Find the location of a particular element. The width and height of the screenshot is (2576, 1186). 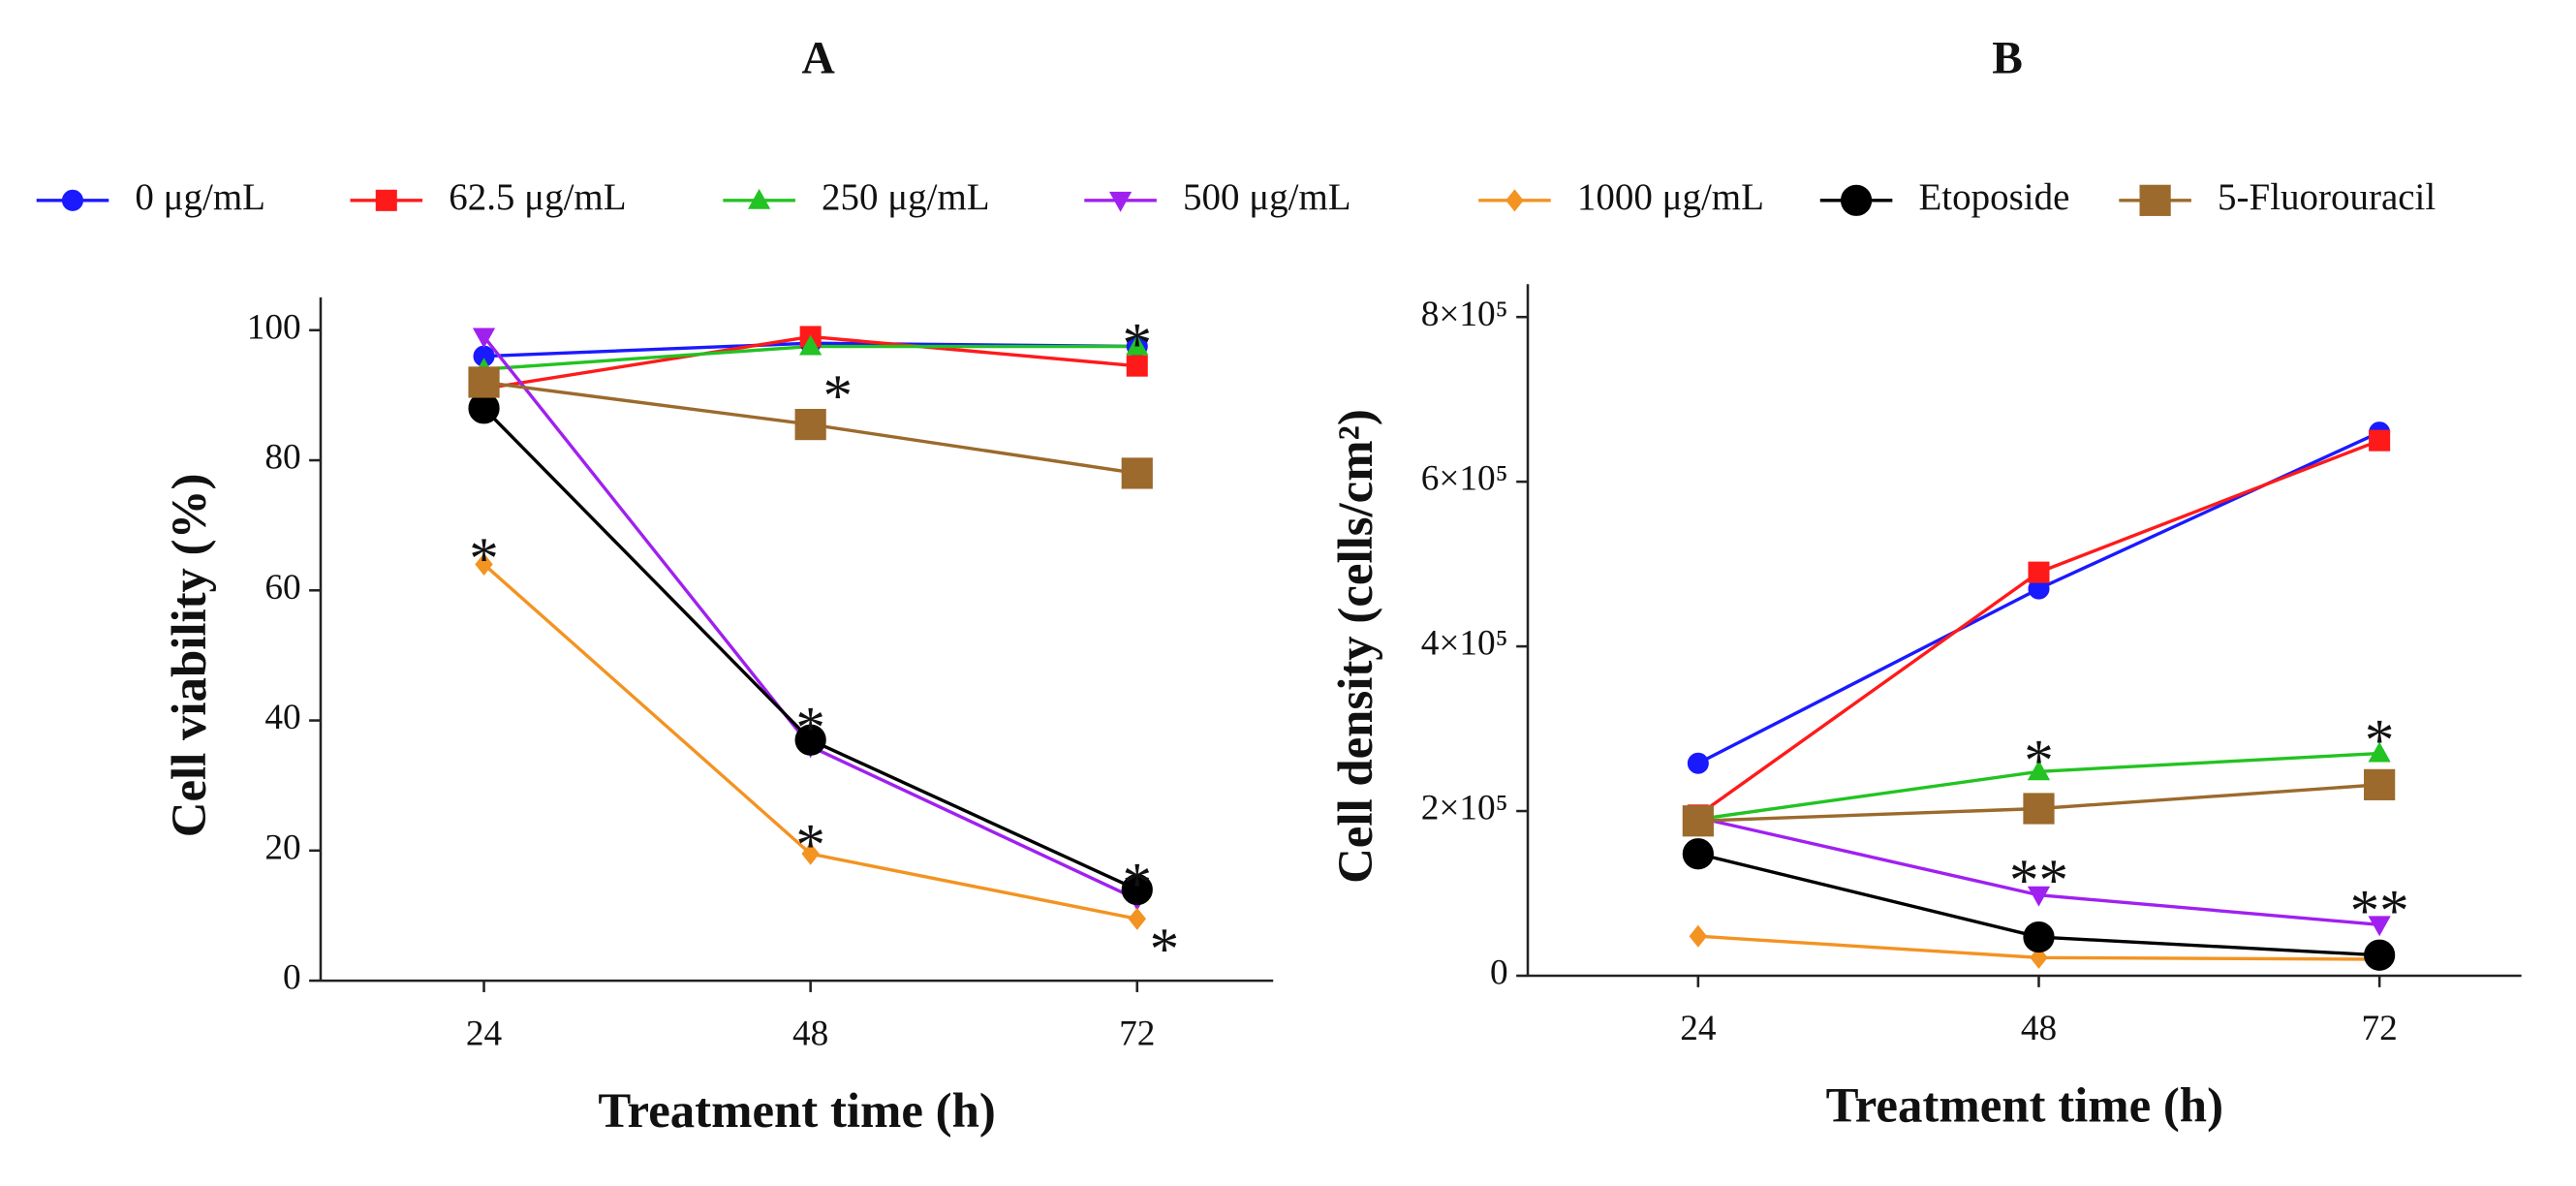

legend-label: 0 μg/mL is located at coordinates (200, 197).